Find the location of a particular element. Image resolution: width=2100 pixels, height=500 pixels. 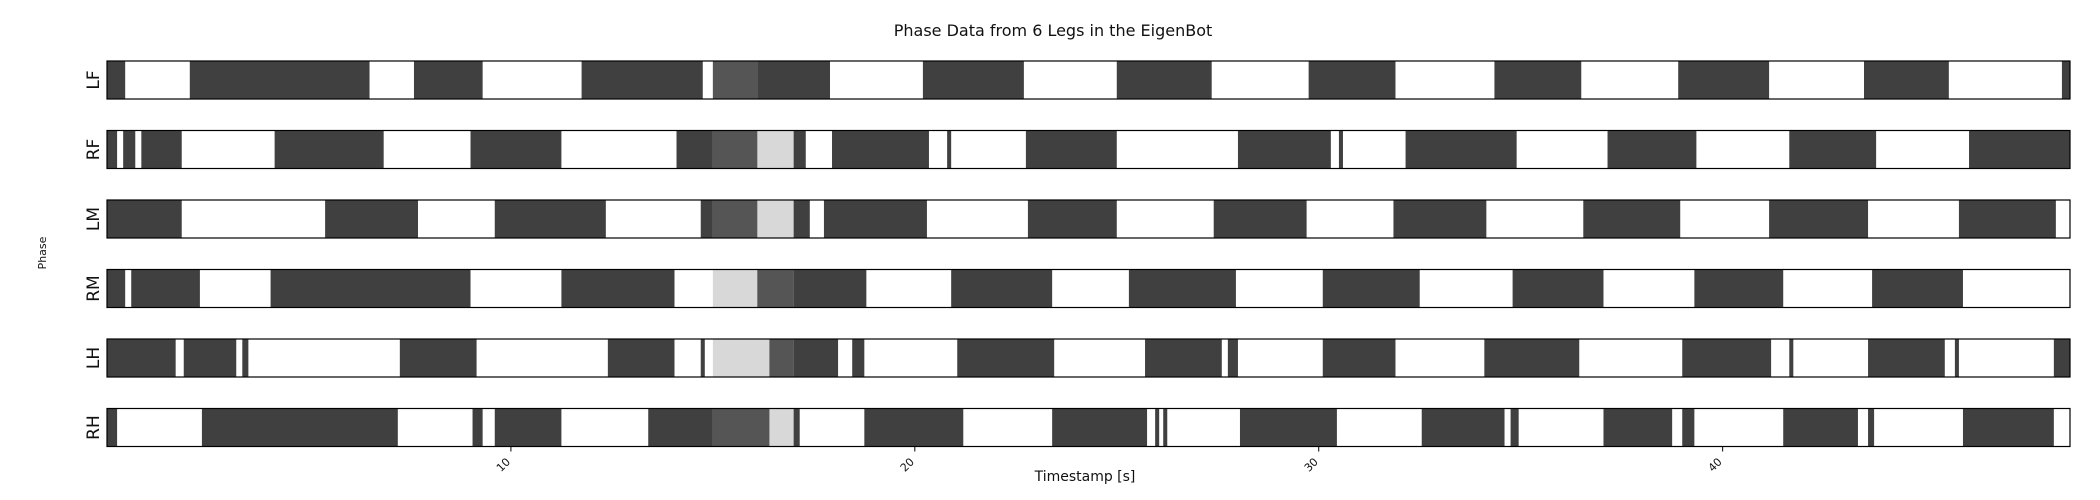

swing-background is located at coordinates (1088, 80).